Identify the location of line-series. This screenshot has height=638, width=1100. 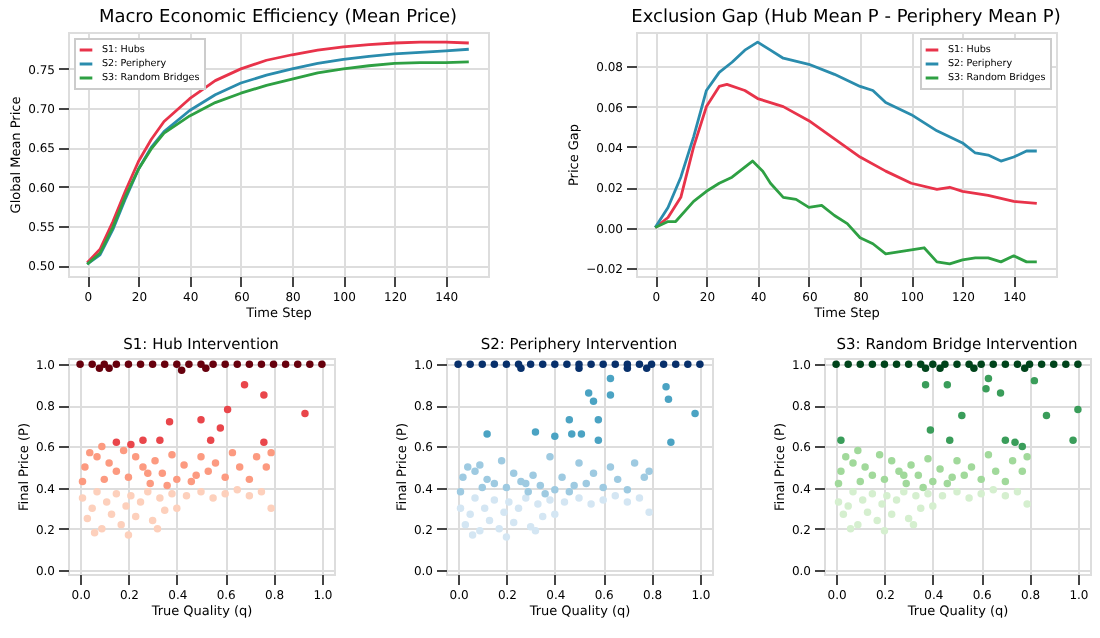
(846, 156).